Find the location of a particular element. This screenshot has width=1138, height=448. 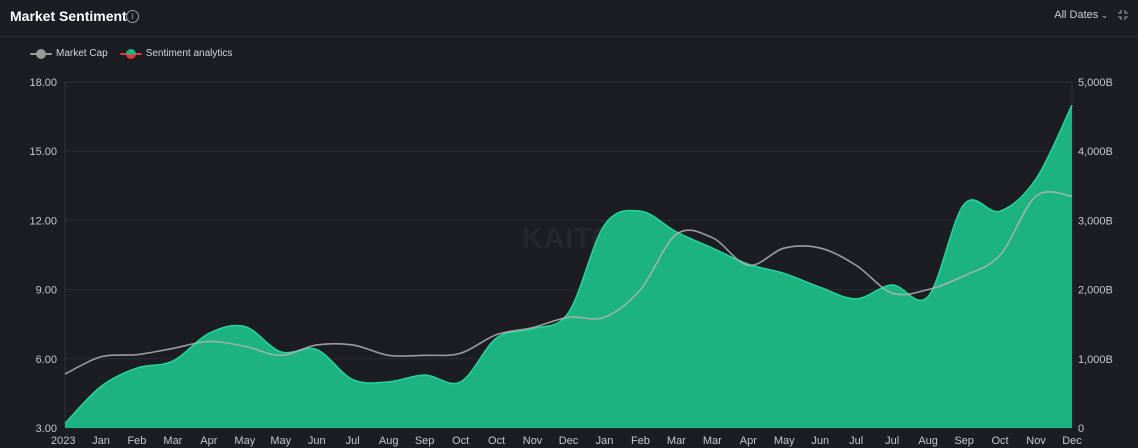

y-left-tick-label: 3.00 is located at coordinates (46, 429).